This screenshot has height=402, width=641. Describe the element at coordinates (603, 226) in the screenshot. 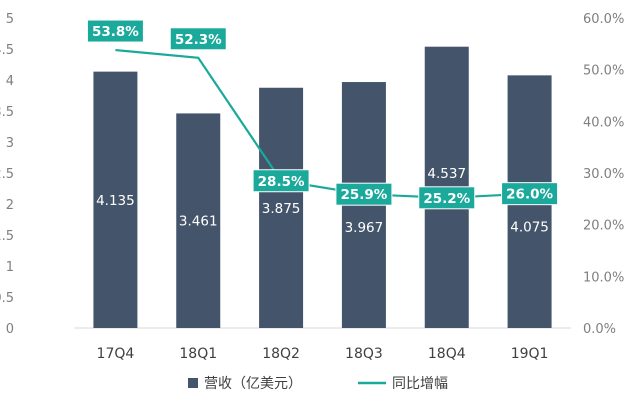

I see `right-axis-tick-label: 20.0%` at that location.